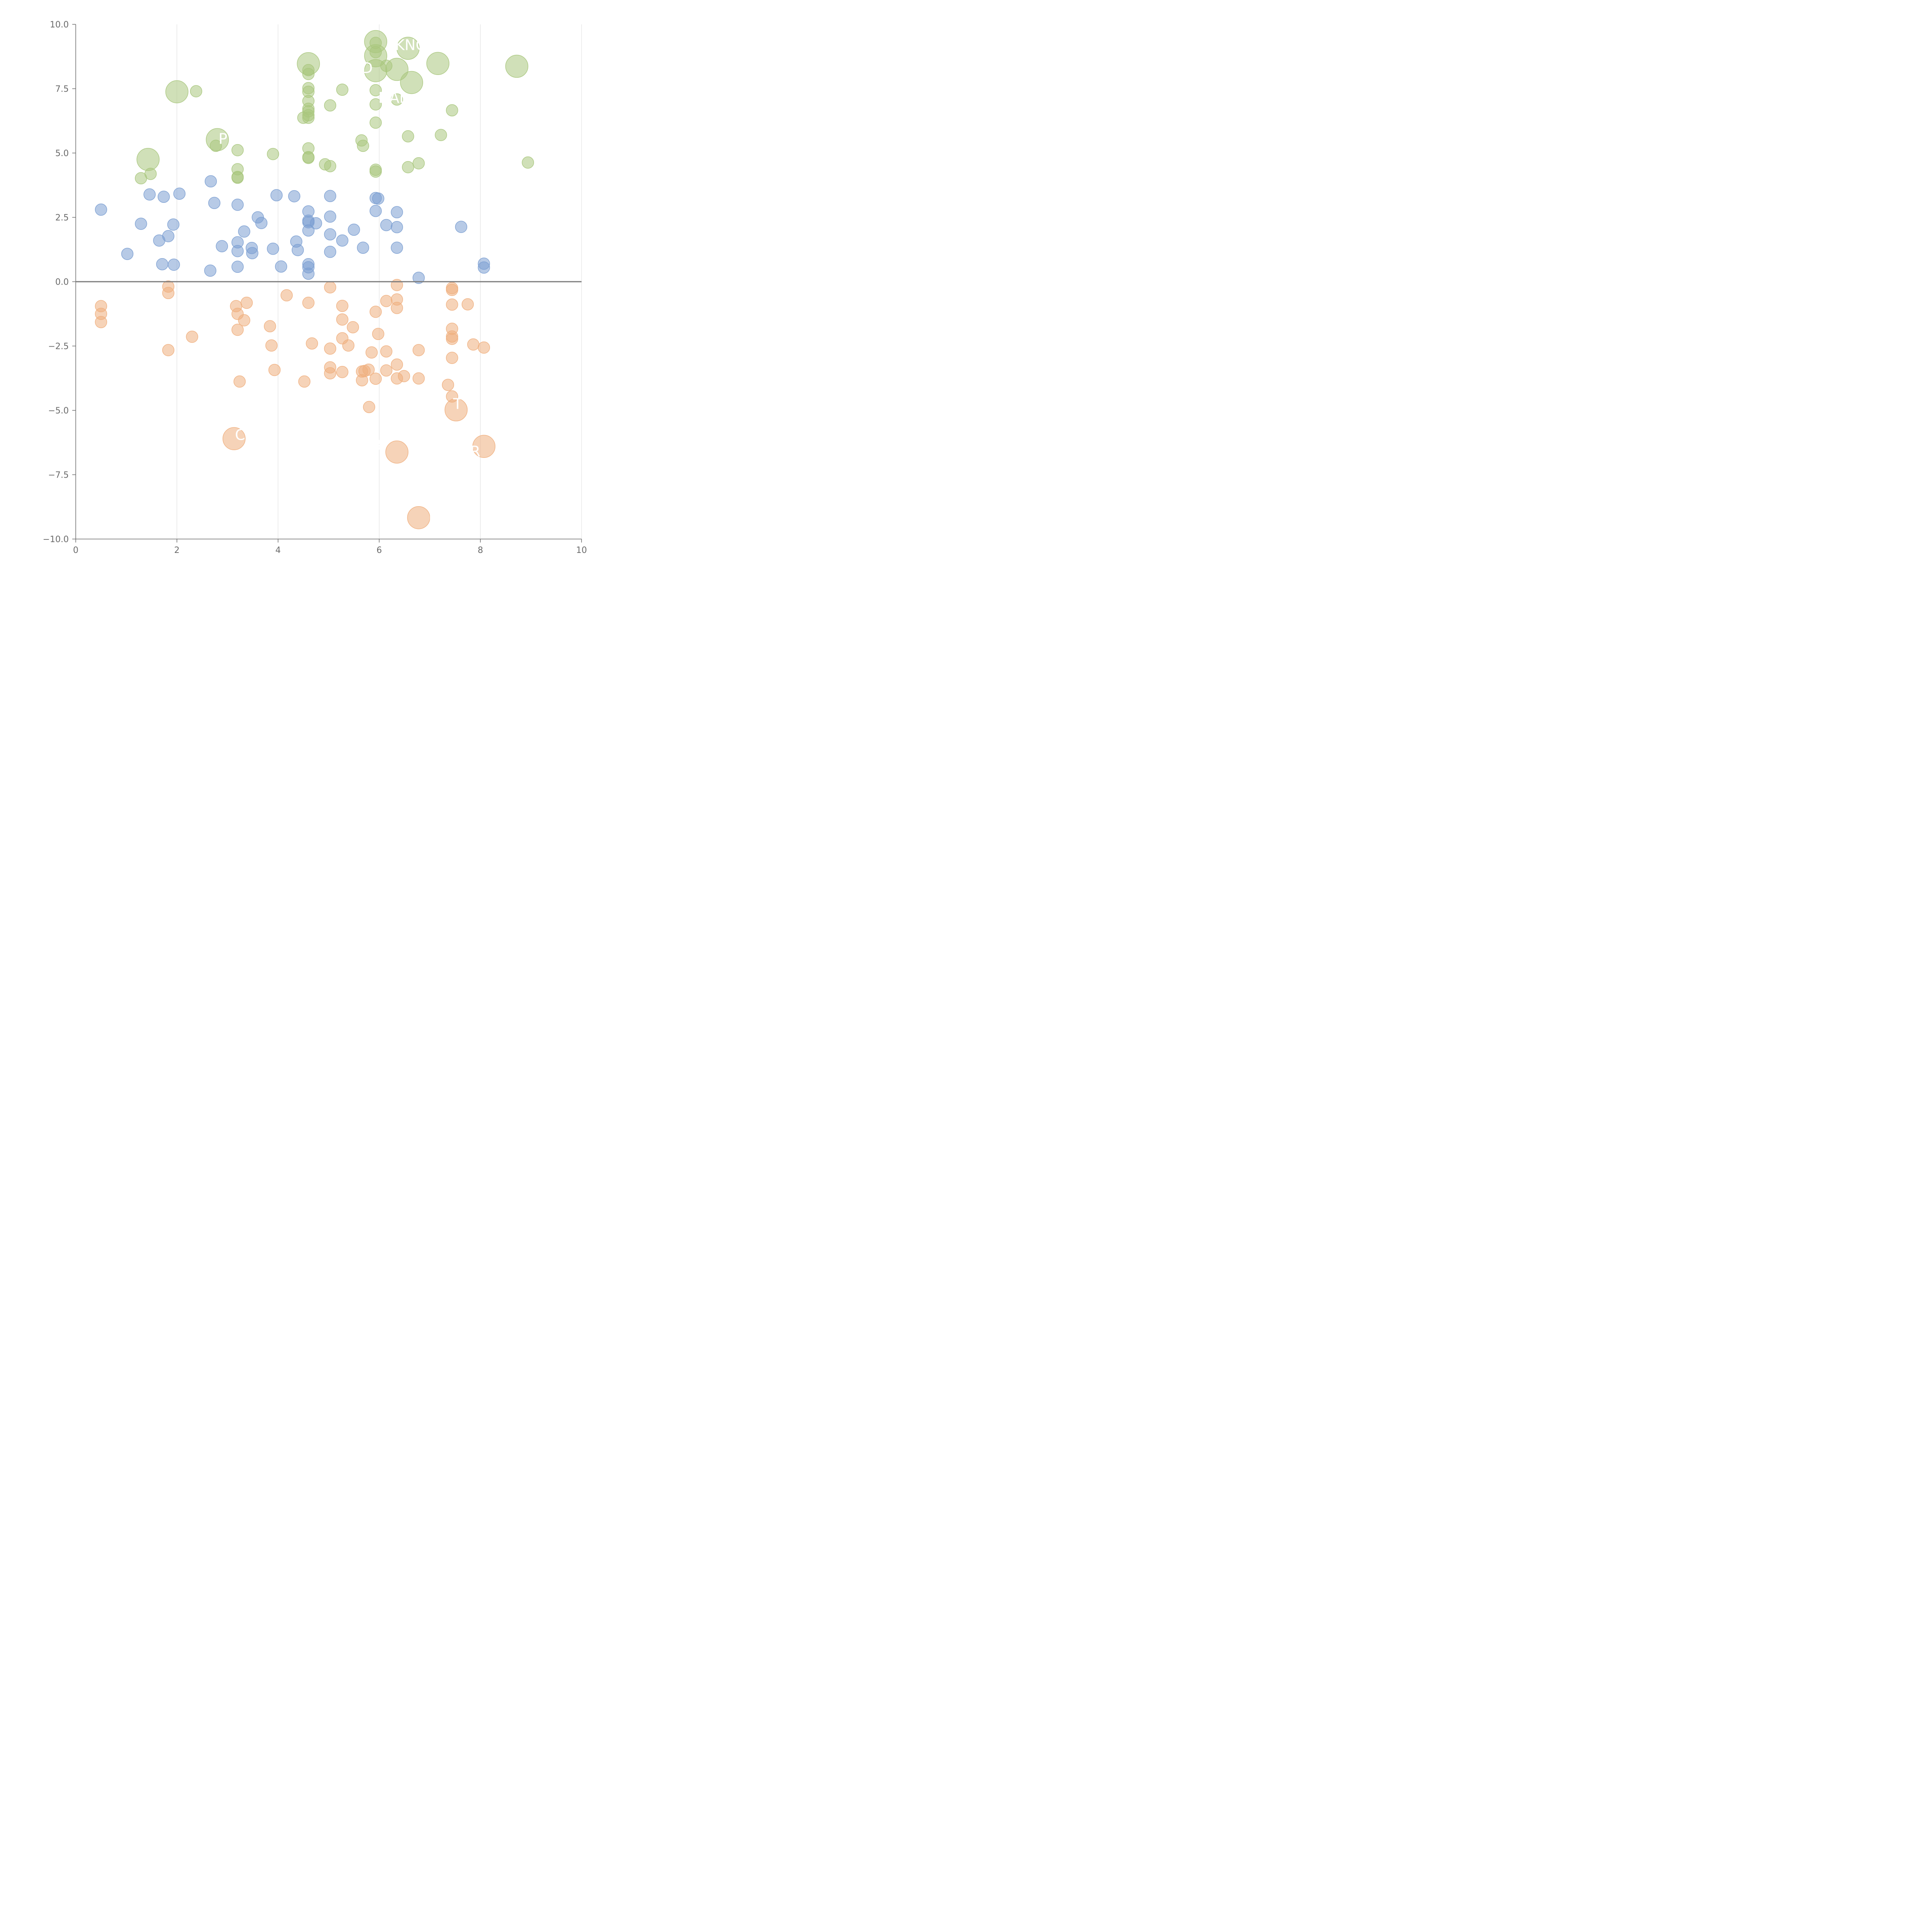  What do you see at coordinates (411, 45) in the screenshot?
I see `bubble-annotation-label: KNO` at bounding box center [411, 45].